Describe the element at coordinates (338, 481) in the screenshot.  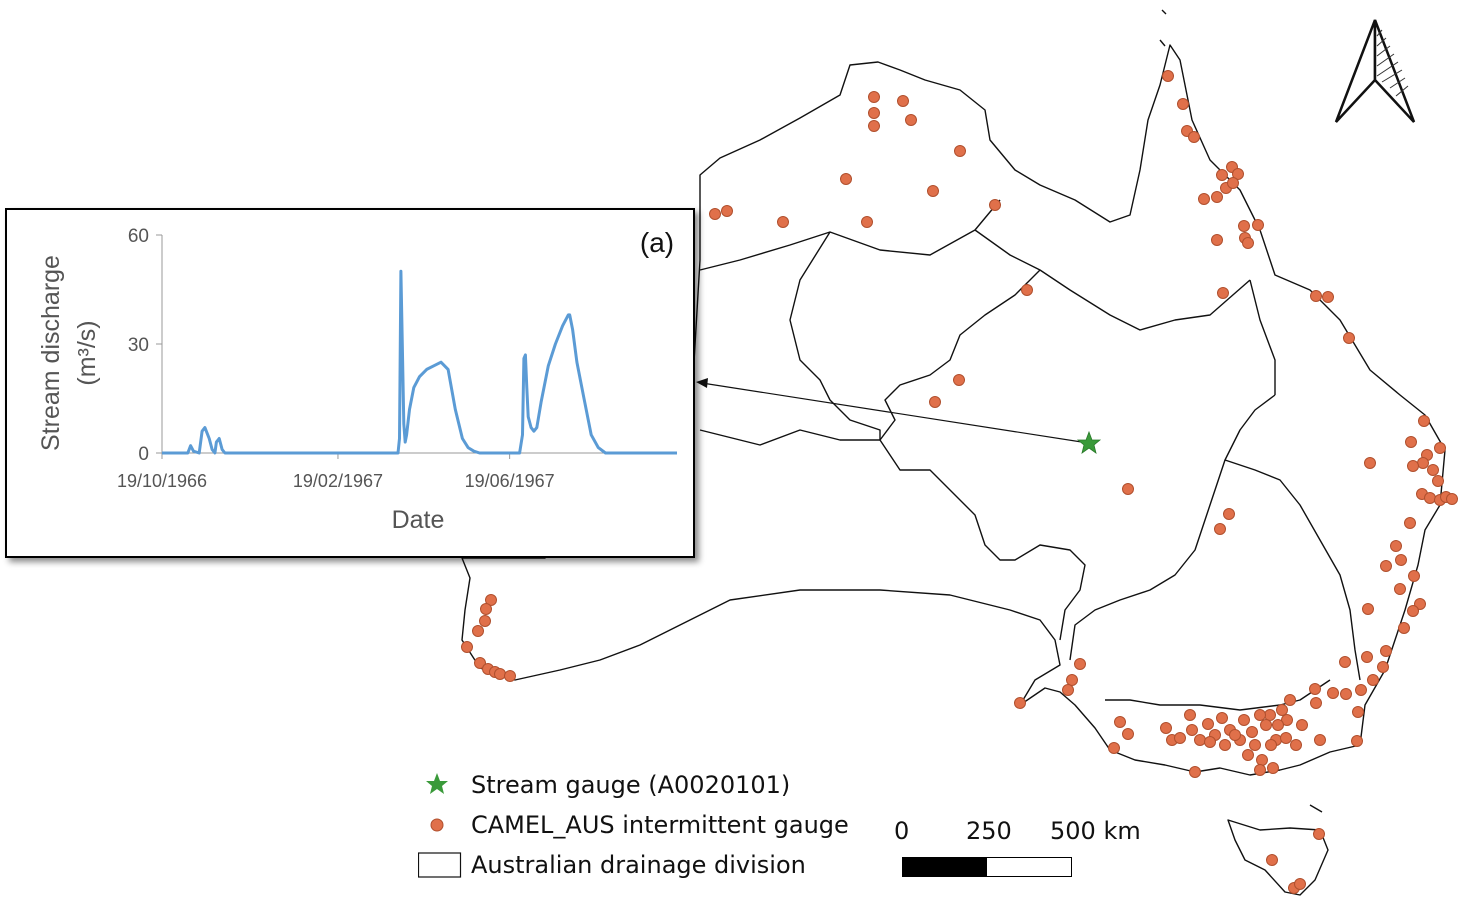
I see `x-tick-label: 19/02/1967` at that location.